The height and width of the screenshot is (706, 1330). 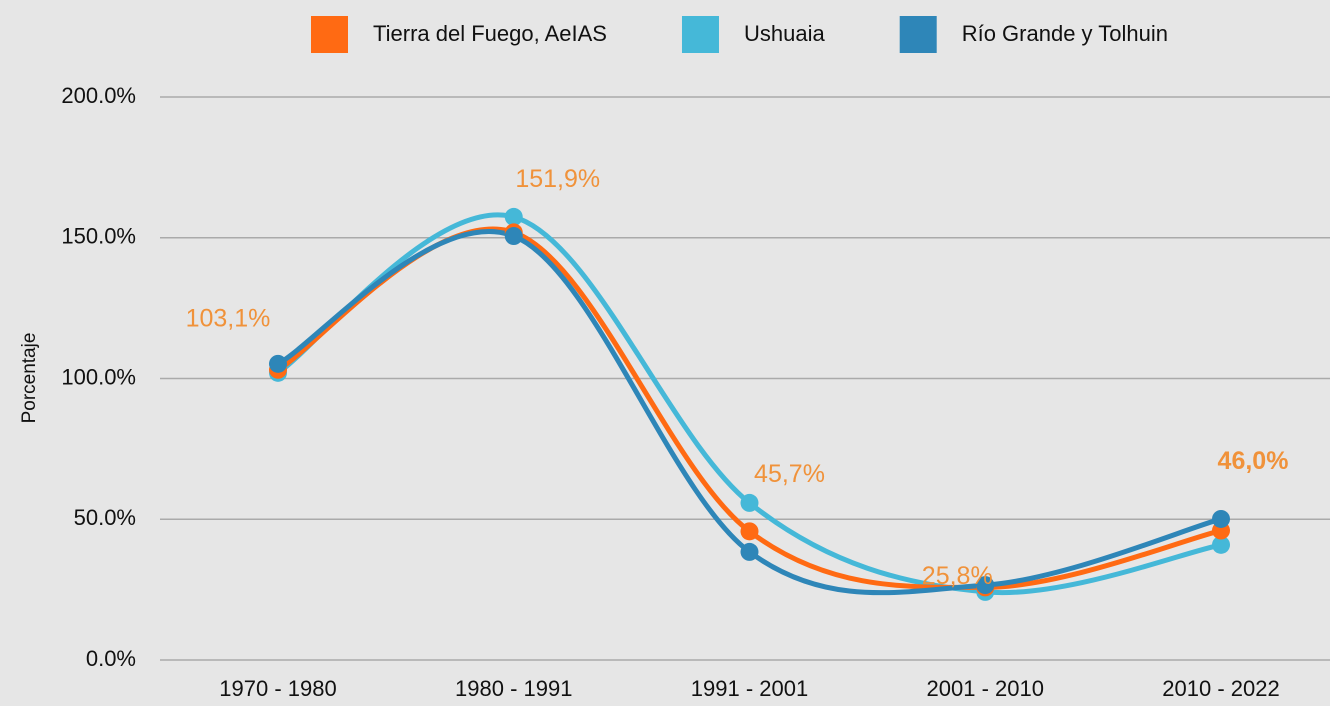 What do you see at coordinates (98, 236) in the screenshot?
I see `y-tick-label: 150.0%` at bounding box center [98, 236].